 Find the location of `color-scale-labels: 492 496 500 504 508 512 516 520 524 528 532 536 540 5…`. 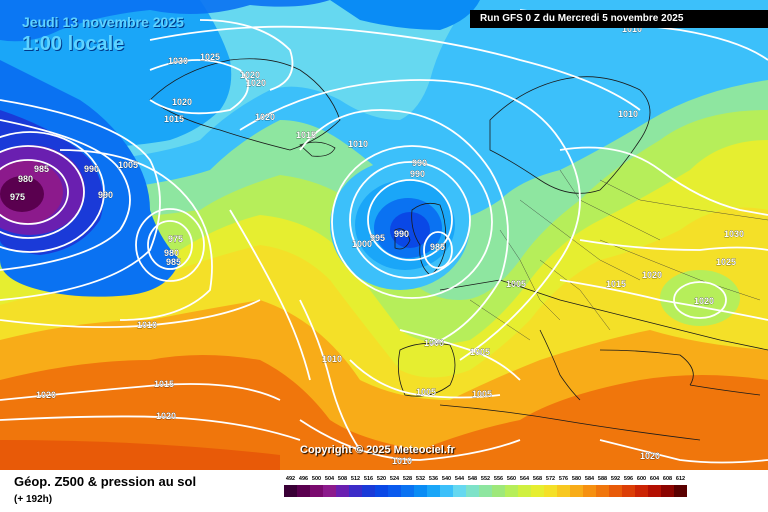

color-scale-labels: 492 496 500 504 508 512 516 520 524 528 532 536 540 5… is located at coordinates (518, 479).